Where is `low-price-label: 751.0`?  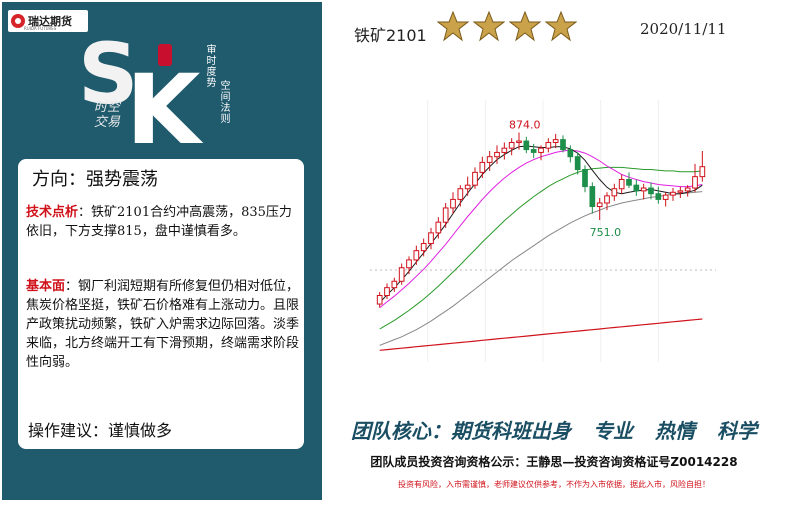 low-price-label: 751.0 is located at coordinates (606, 232).